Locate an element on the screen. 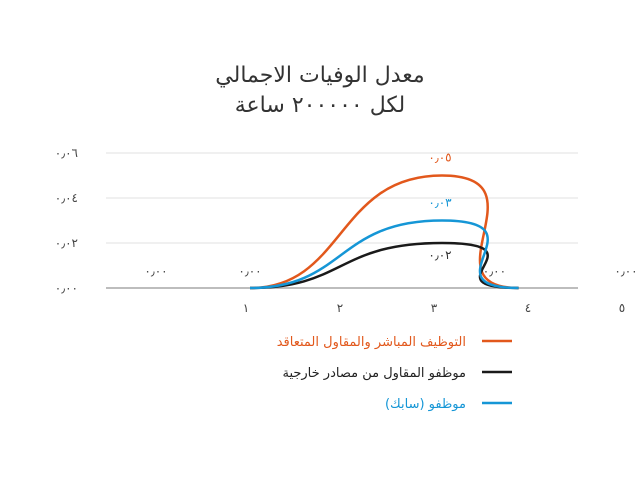 This screenshot has width=640, height=480. peak-data-label: ٠٫٠٥ is located at coordinates (439, 158).